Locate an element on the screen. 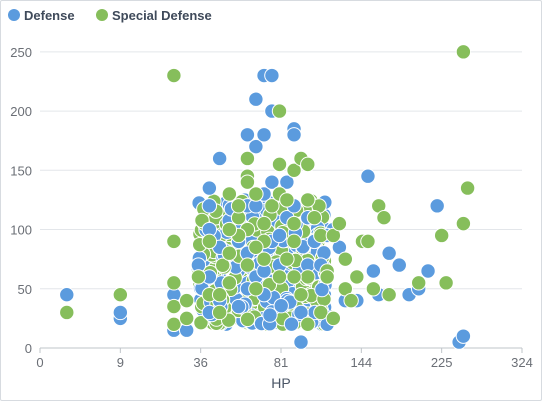  legend-label: Defense is located at coordinates (49, 15).